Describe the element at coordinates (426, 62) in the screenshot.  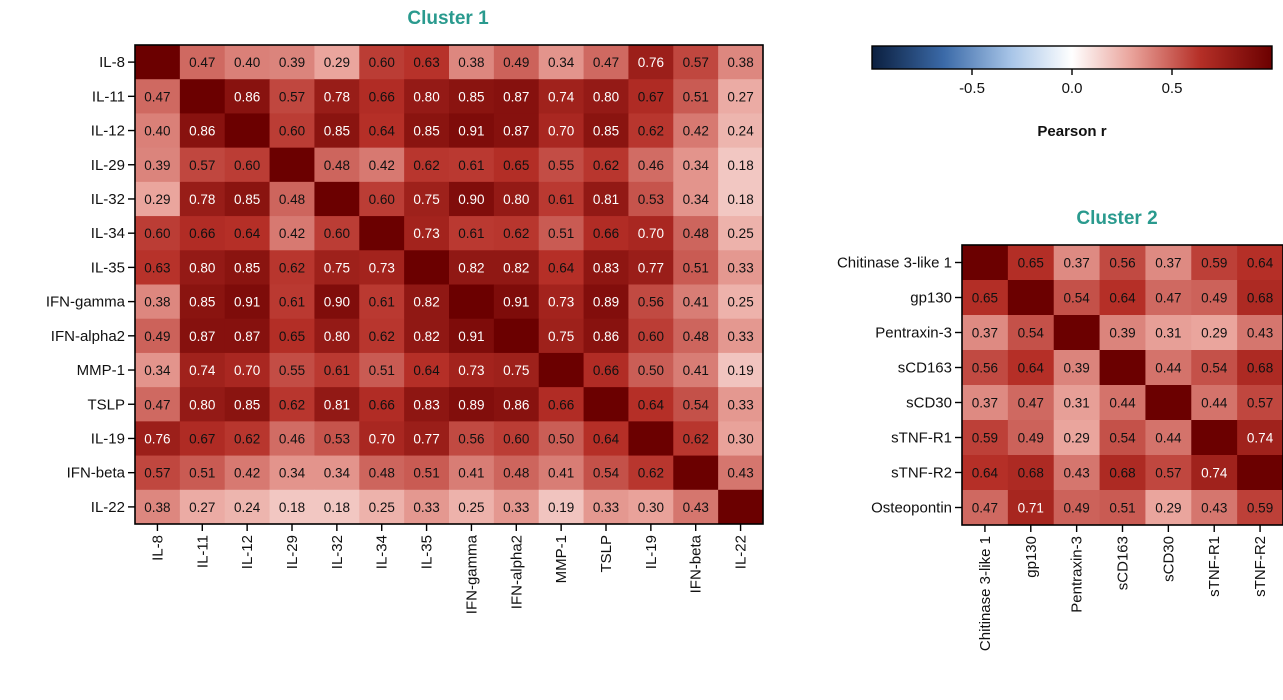
I see `cell-value-label: 0.63` at that location.